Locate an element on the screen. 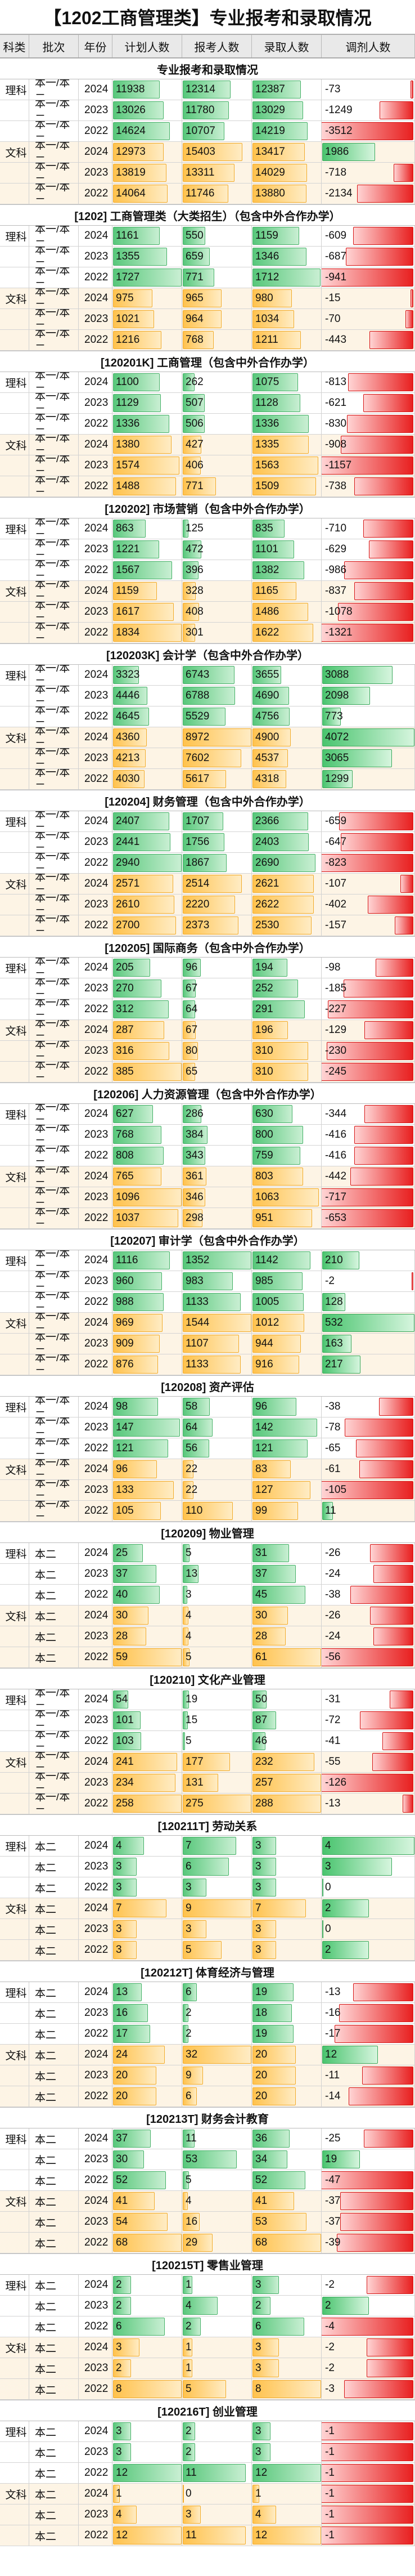 This screenshot has width=415, height=2576. cell-value: 127 is located at coordinates (264, 1490).